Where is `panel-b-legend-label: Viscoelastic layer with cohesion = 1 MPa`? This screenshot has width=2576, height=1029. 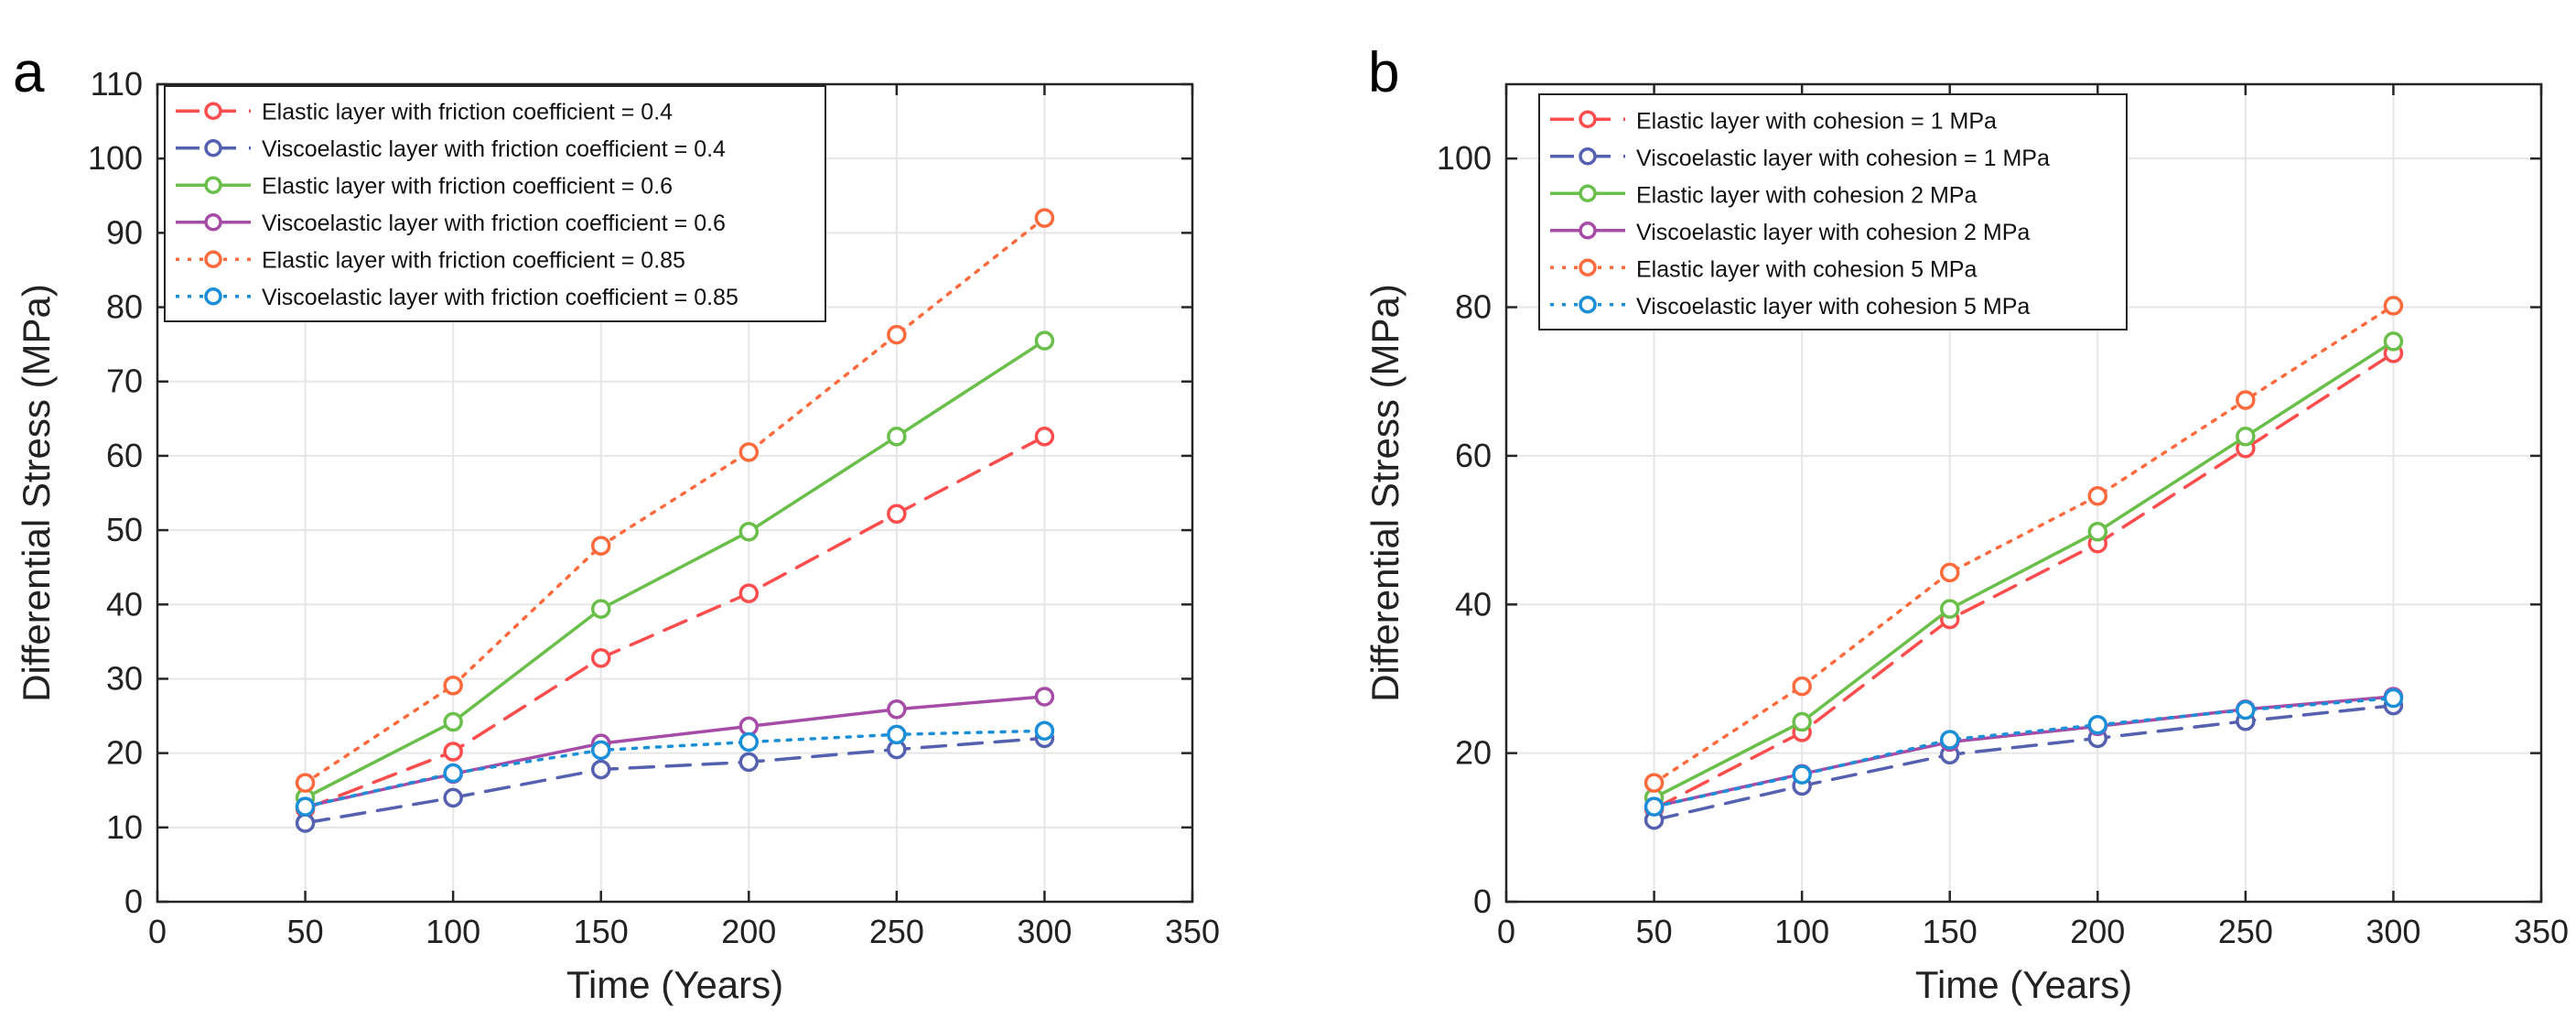 panel-b-legend-label: Viscoelastic layer with cohesion = 1 MPa is located at coordinates (1843, 158).